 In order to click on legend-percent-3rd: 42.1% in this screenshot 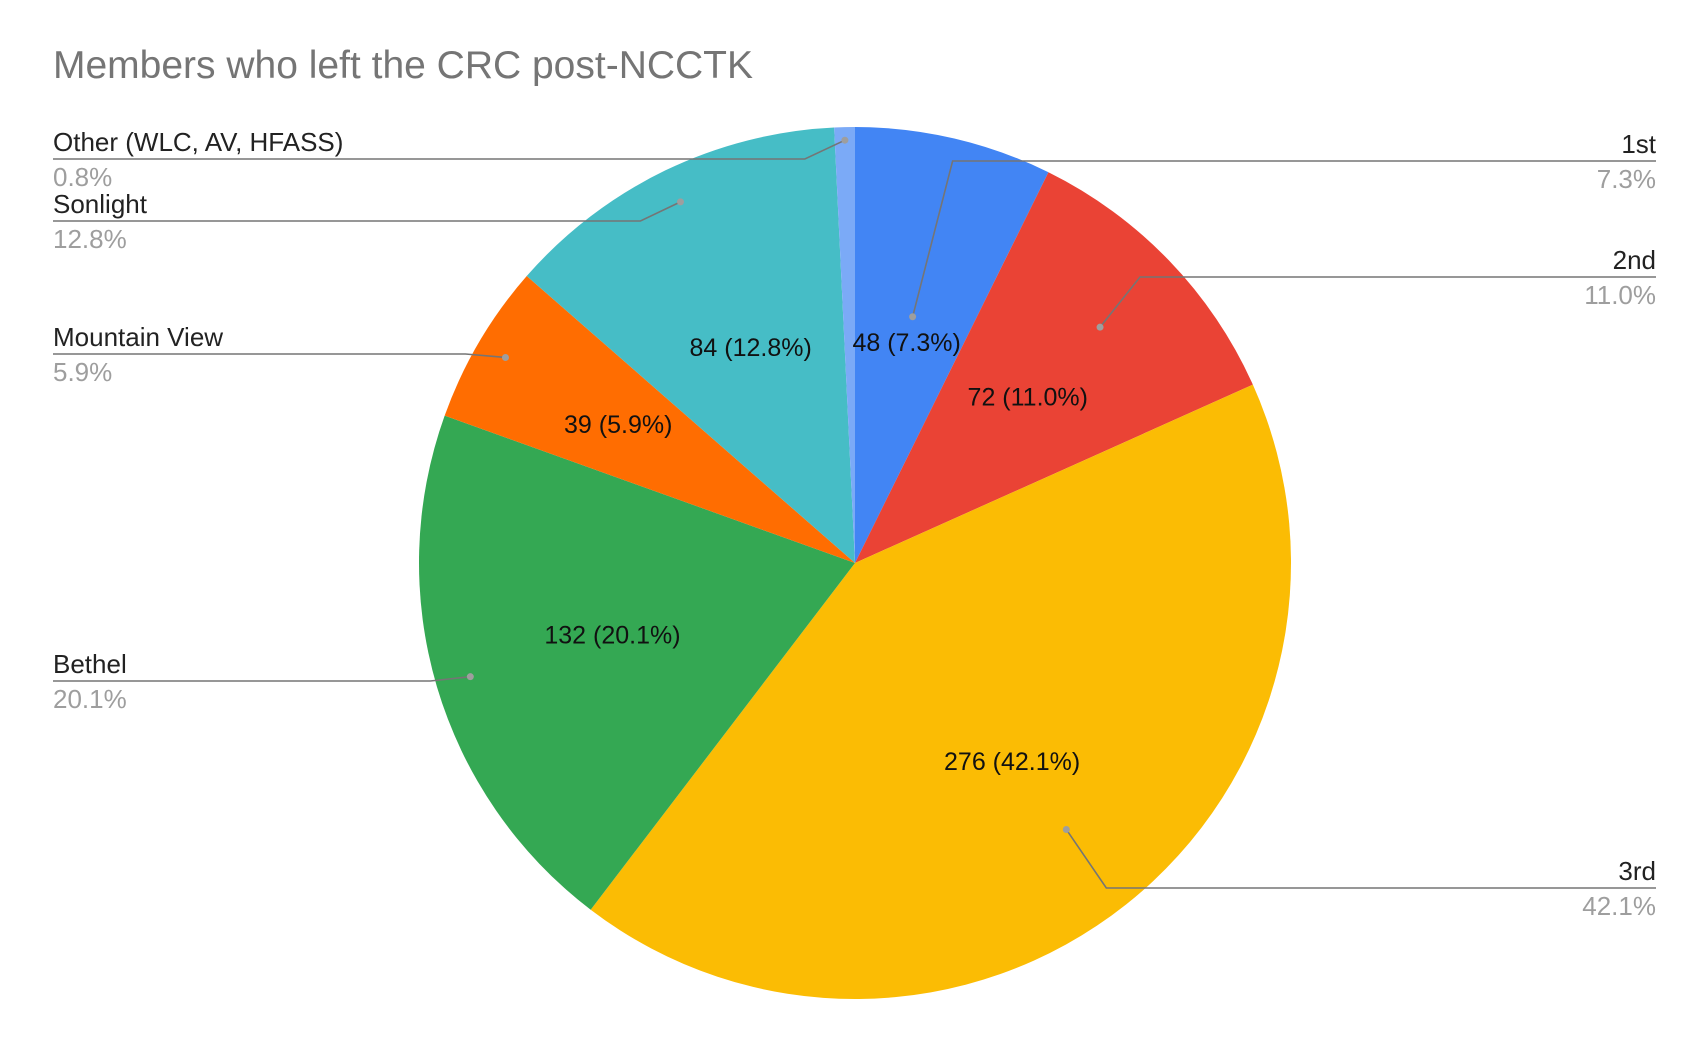, I will do `click(1619, 906)`.